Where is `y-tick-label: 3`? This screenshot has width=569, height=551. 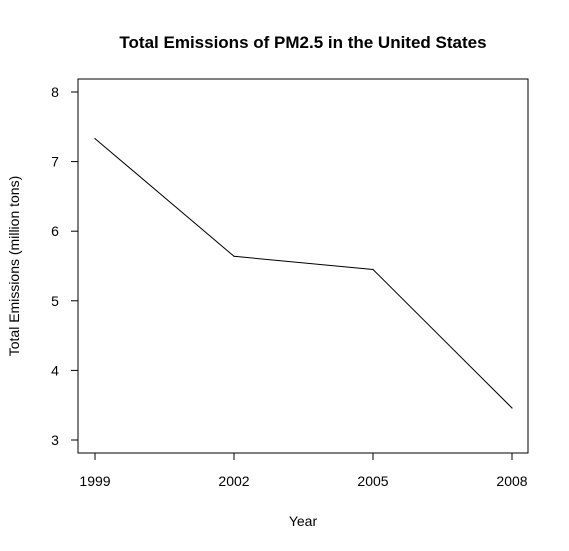 y-tick-label: 3 is located at coordinates (55, 440).